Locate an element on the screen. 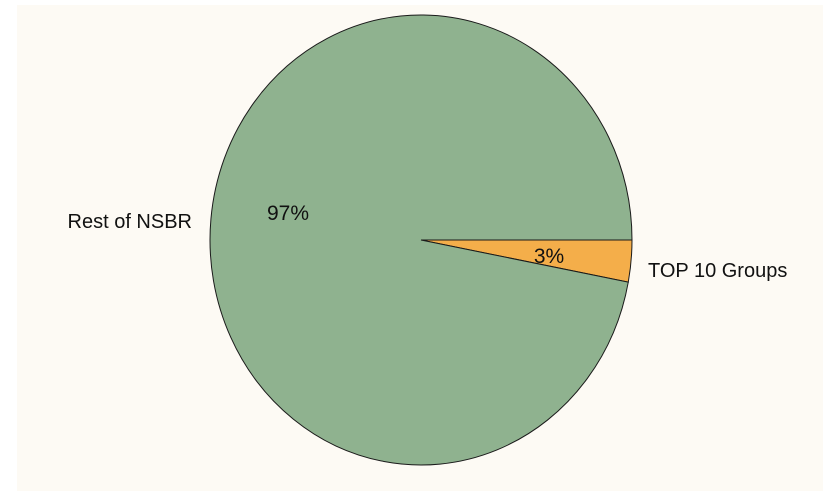 This screenshot has width=831, height=496. pie-category-label: TOP 10 Groups is located at coordinates (717, 271).